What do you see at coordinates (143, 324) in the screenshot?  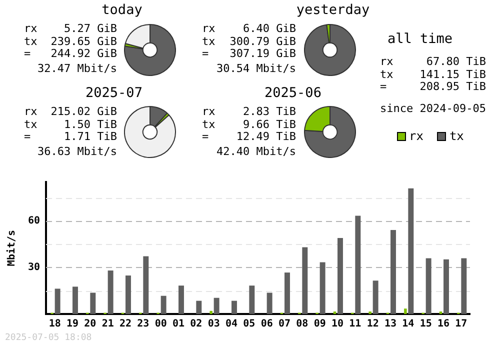 I see `x-tick-label: 23` at bounding box center [143, 324].